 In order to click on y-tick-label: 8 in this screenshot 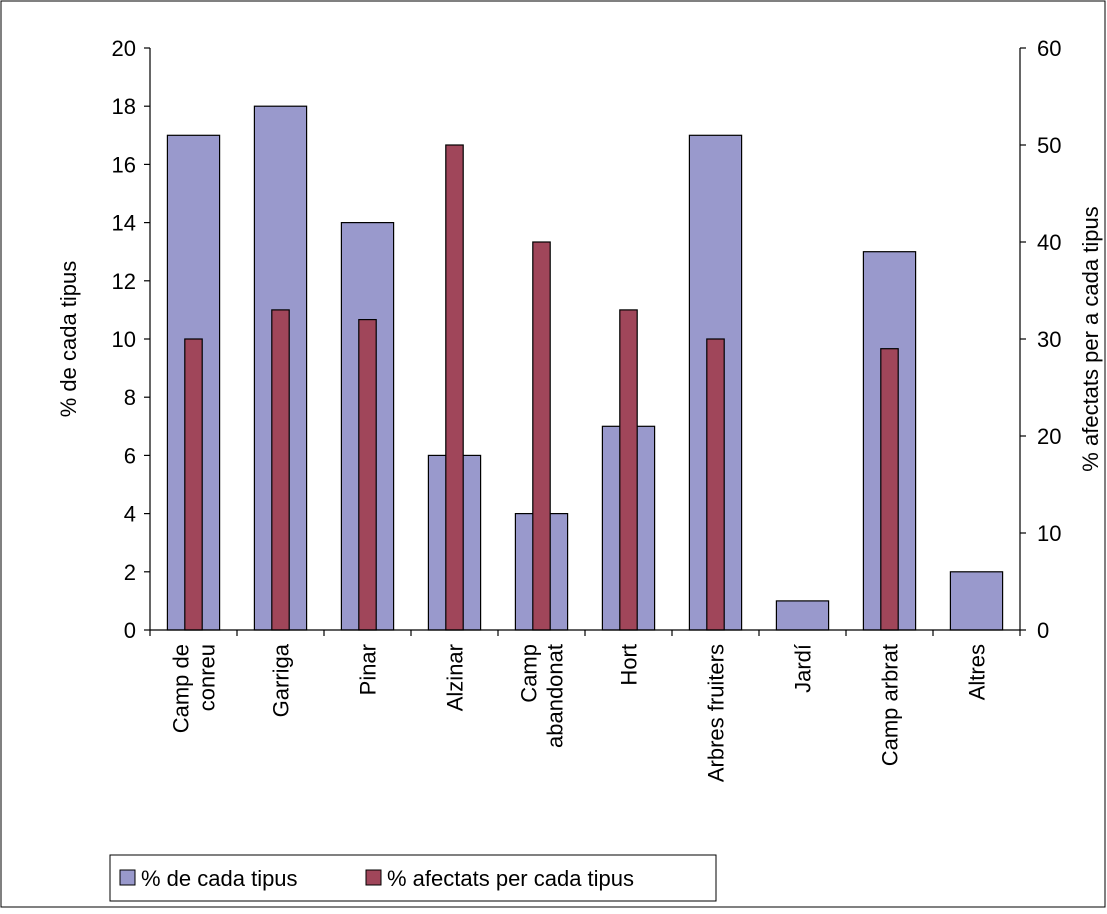, I will do `click(130, 397)`.